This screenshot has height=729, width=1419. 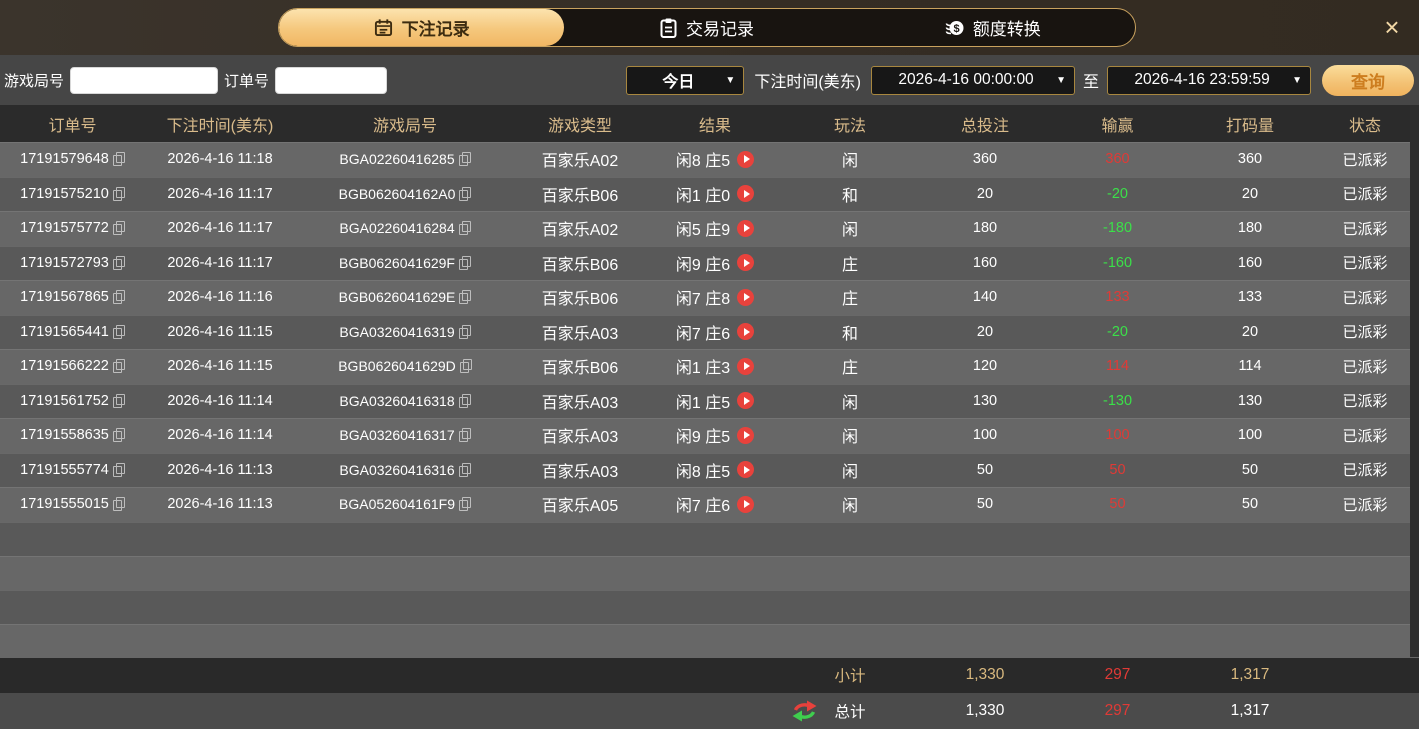 What do you see at coordinates (992, 27) in the screenshot?
I see `tab-quota-transfer: $ 额度转换` at bounding box center [992, 27].